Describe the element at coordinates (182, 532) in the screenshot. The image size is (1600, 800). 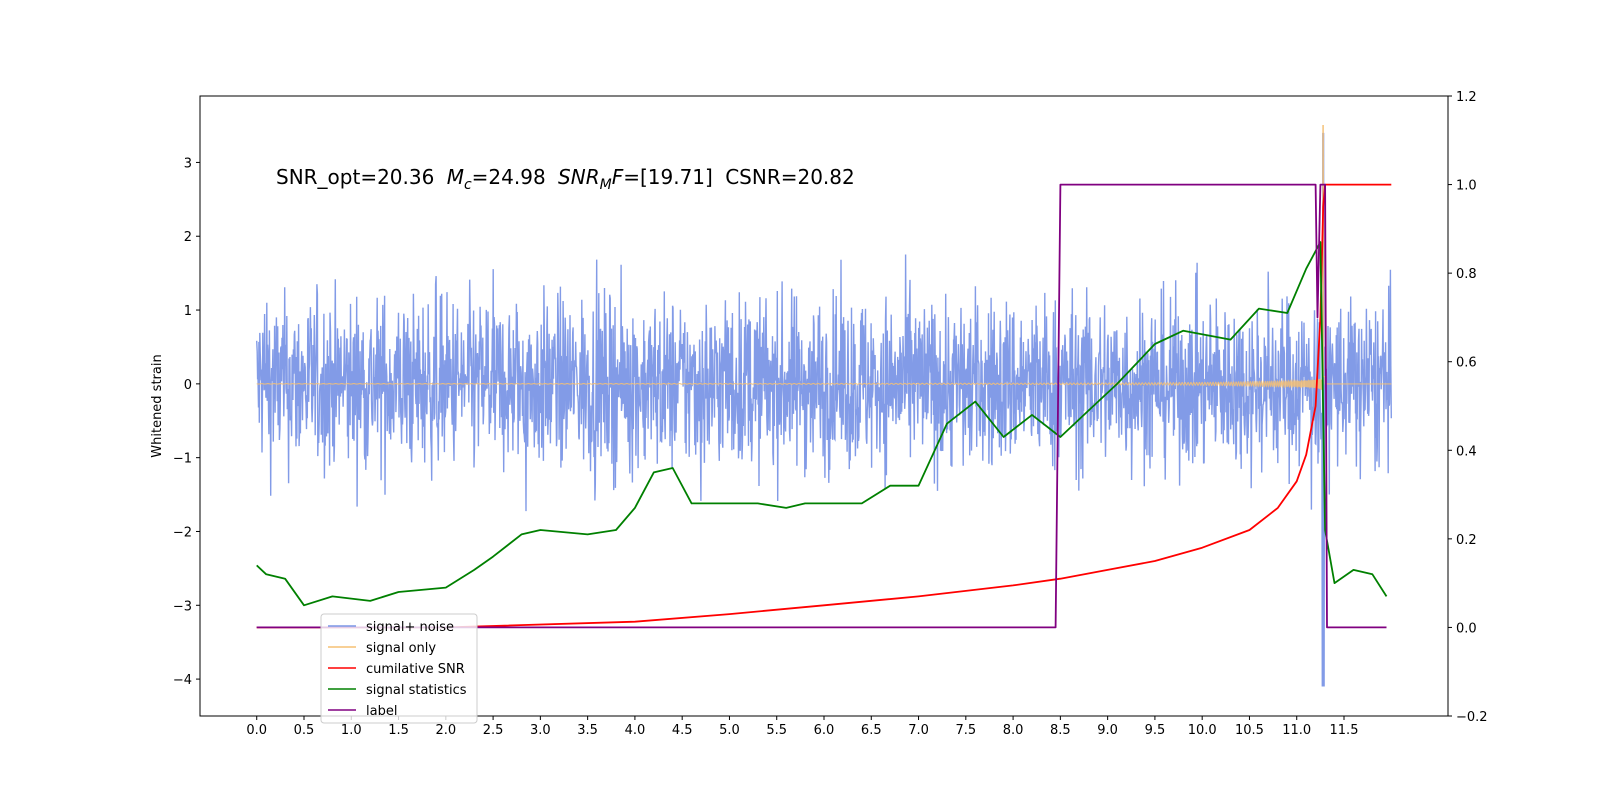
I see `y-left-tick-label: −2` at that location.